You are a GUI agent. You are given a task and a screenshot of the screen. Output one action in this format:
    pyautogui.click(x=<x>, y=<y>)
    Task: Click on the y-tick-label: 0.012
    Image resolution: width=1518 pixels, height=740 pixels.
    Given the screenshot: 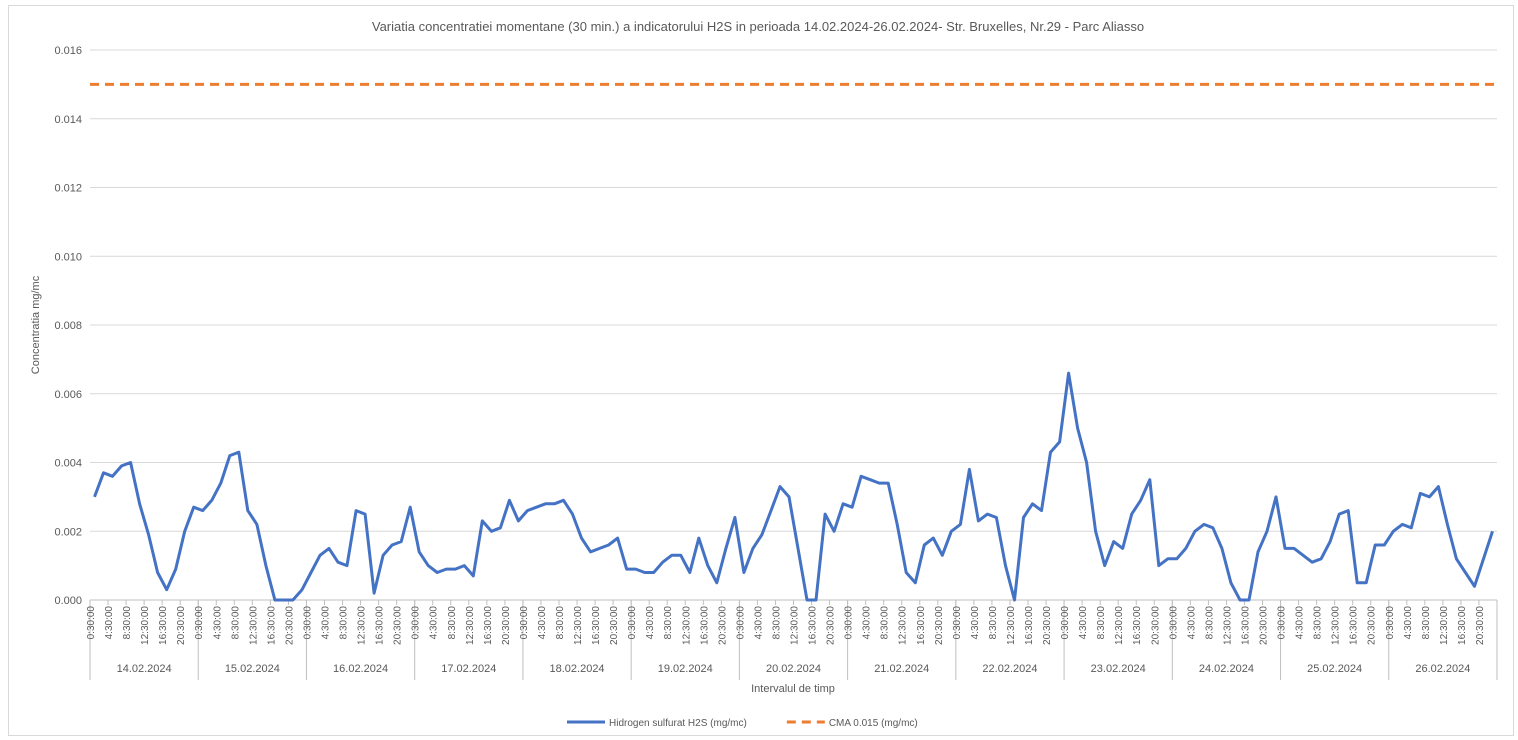 What is the action you would take?
    pyautogui.click(x=68, y=189)
    